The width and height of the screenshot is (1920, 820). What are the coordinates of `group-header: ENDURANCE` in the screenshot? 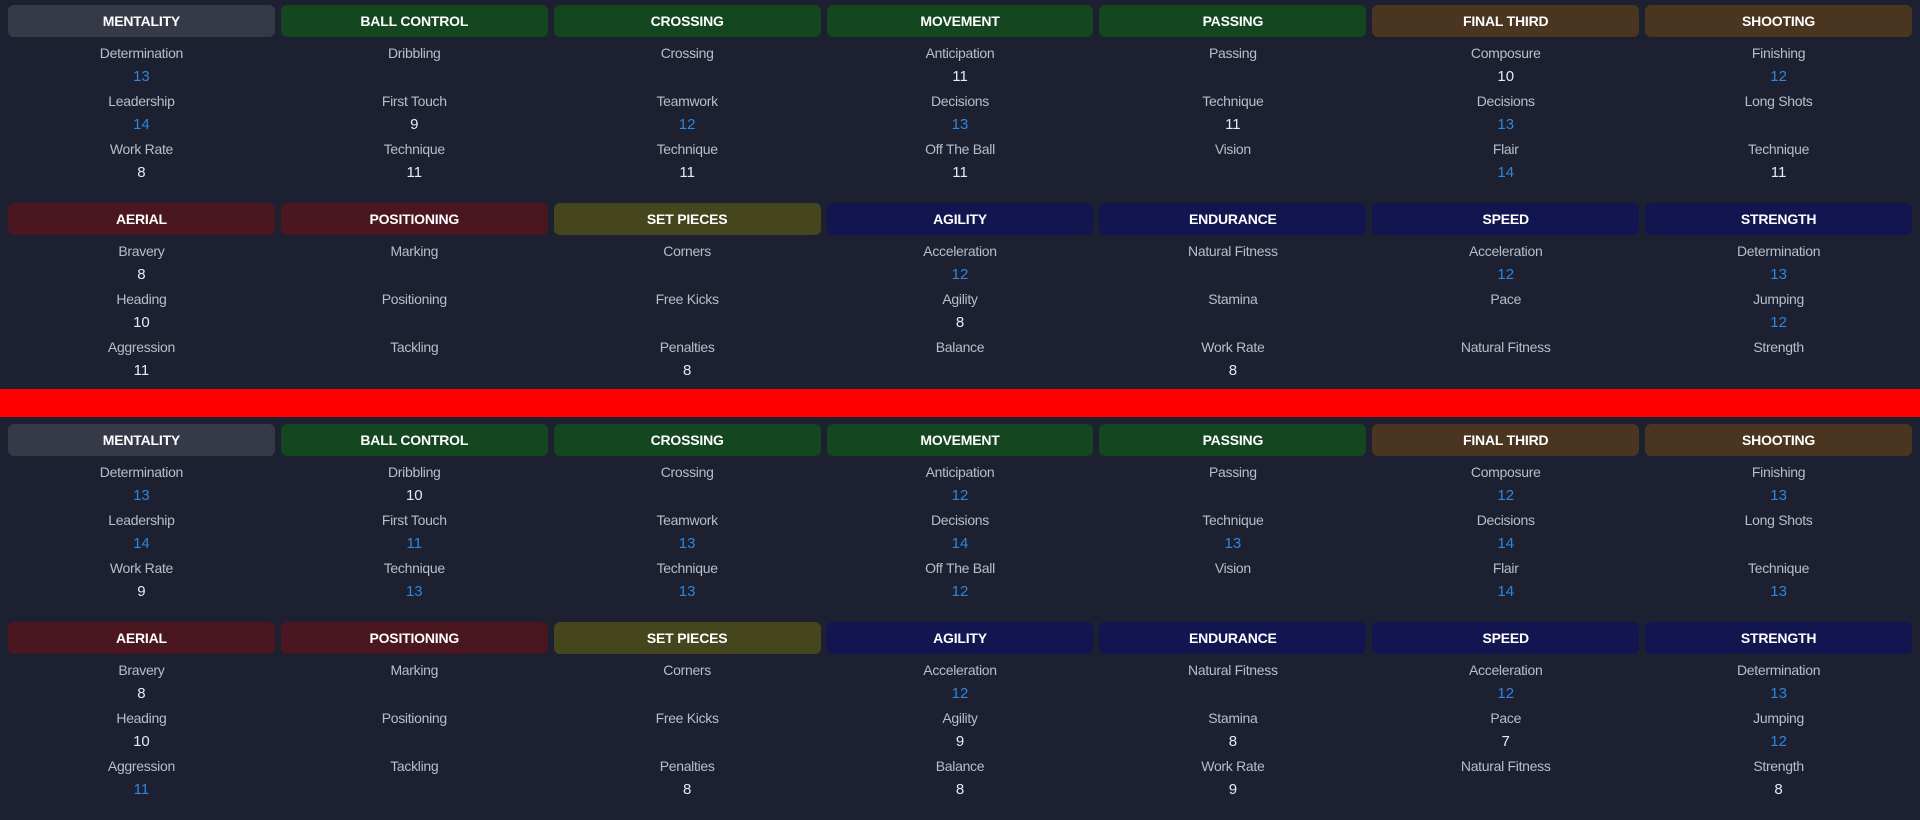 It's located at (1233, 219).